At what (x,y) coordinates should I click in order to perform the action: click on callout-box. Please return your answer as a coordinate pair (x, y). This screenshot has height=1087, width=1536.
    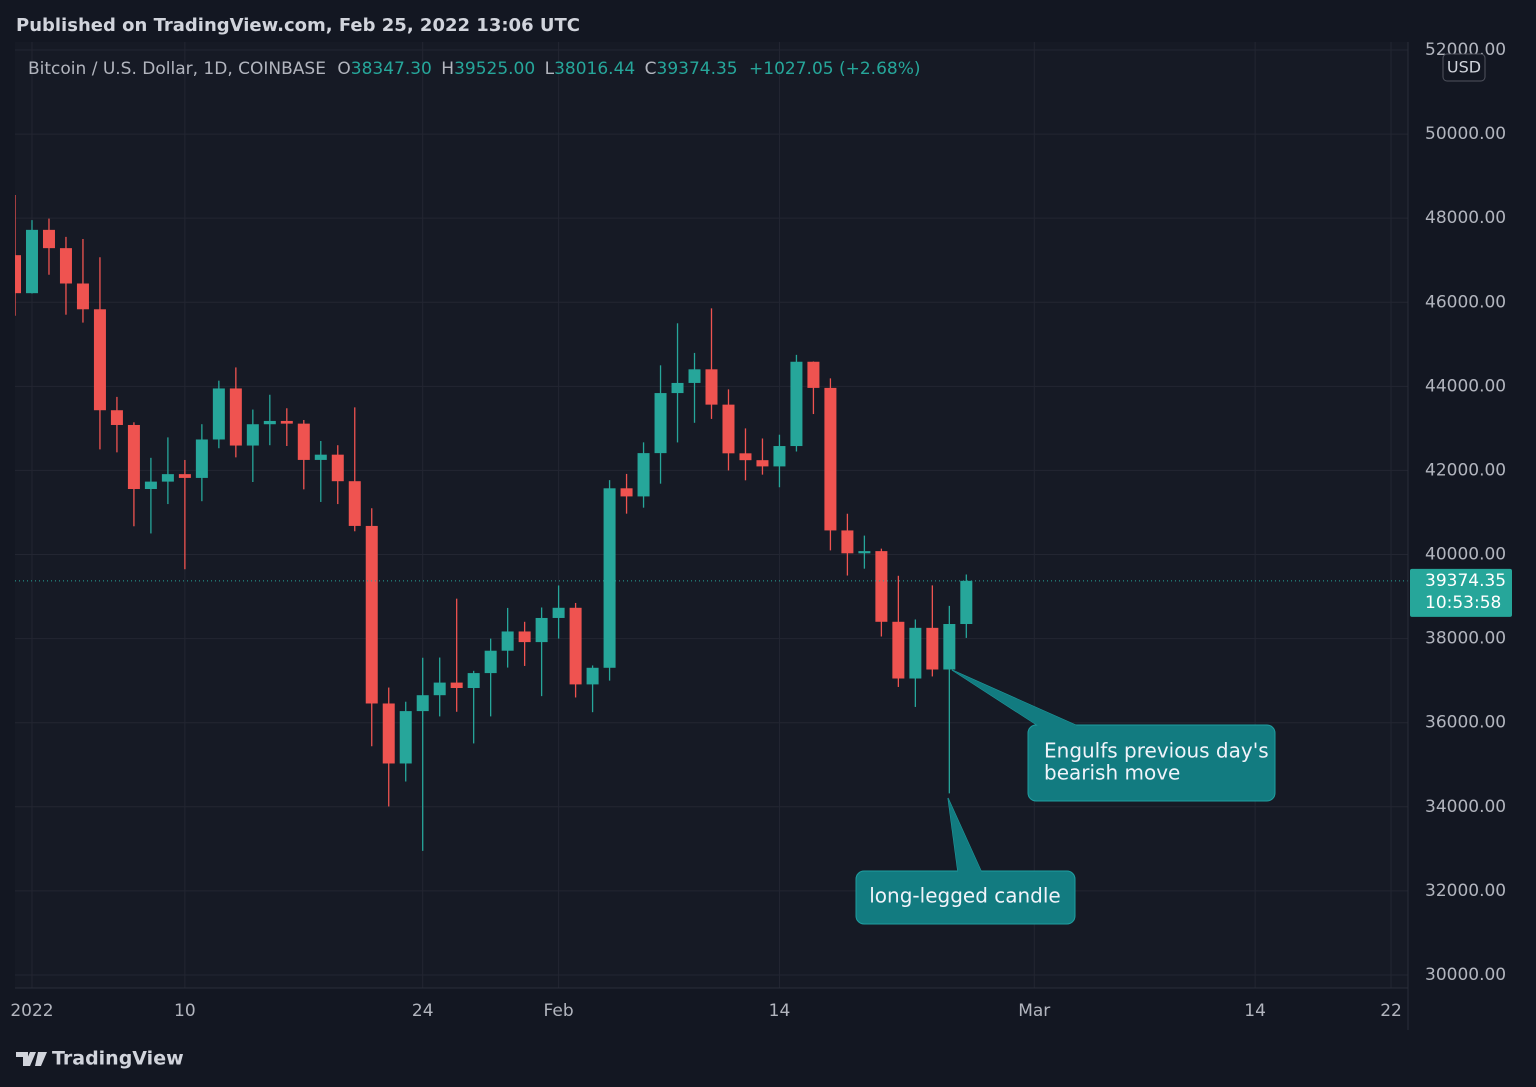
    Looking at the image, I should click on (1151, 763).